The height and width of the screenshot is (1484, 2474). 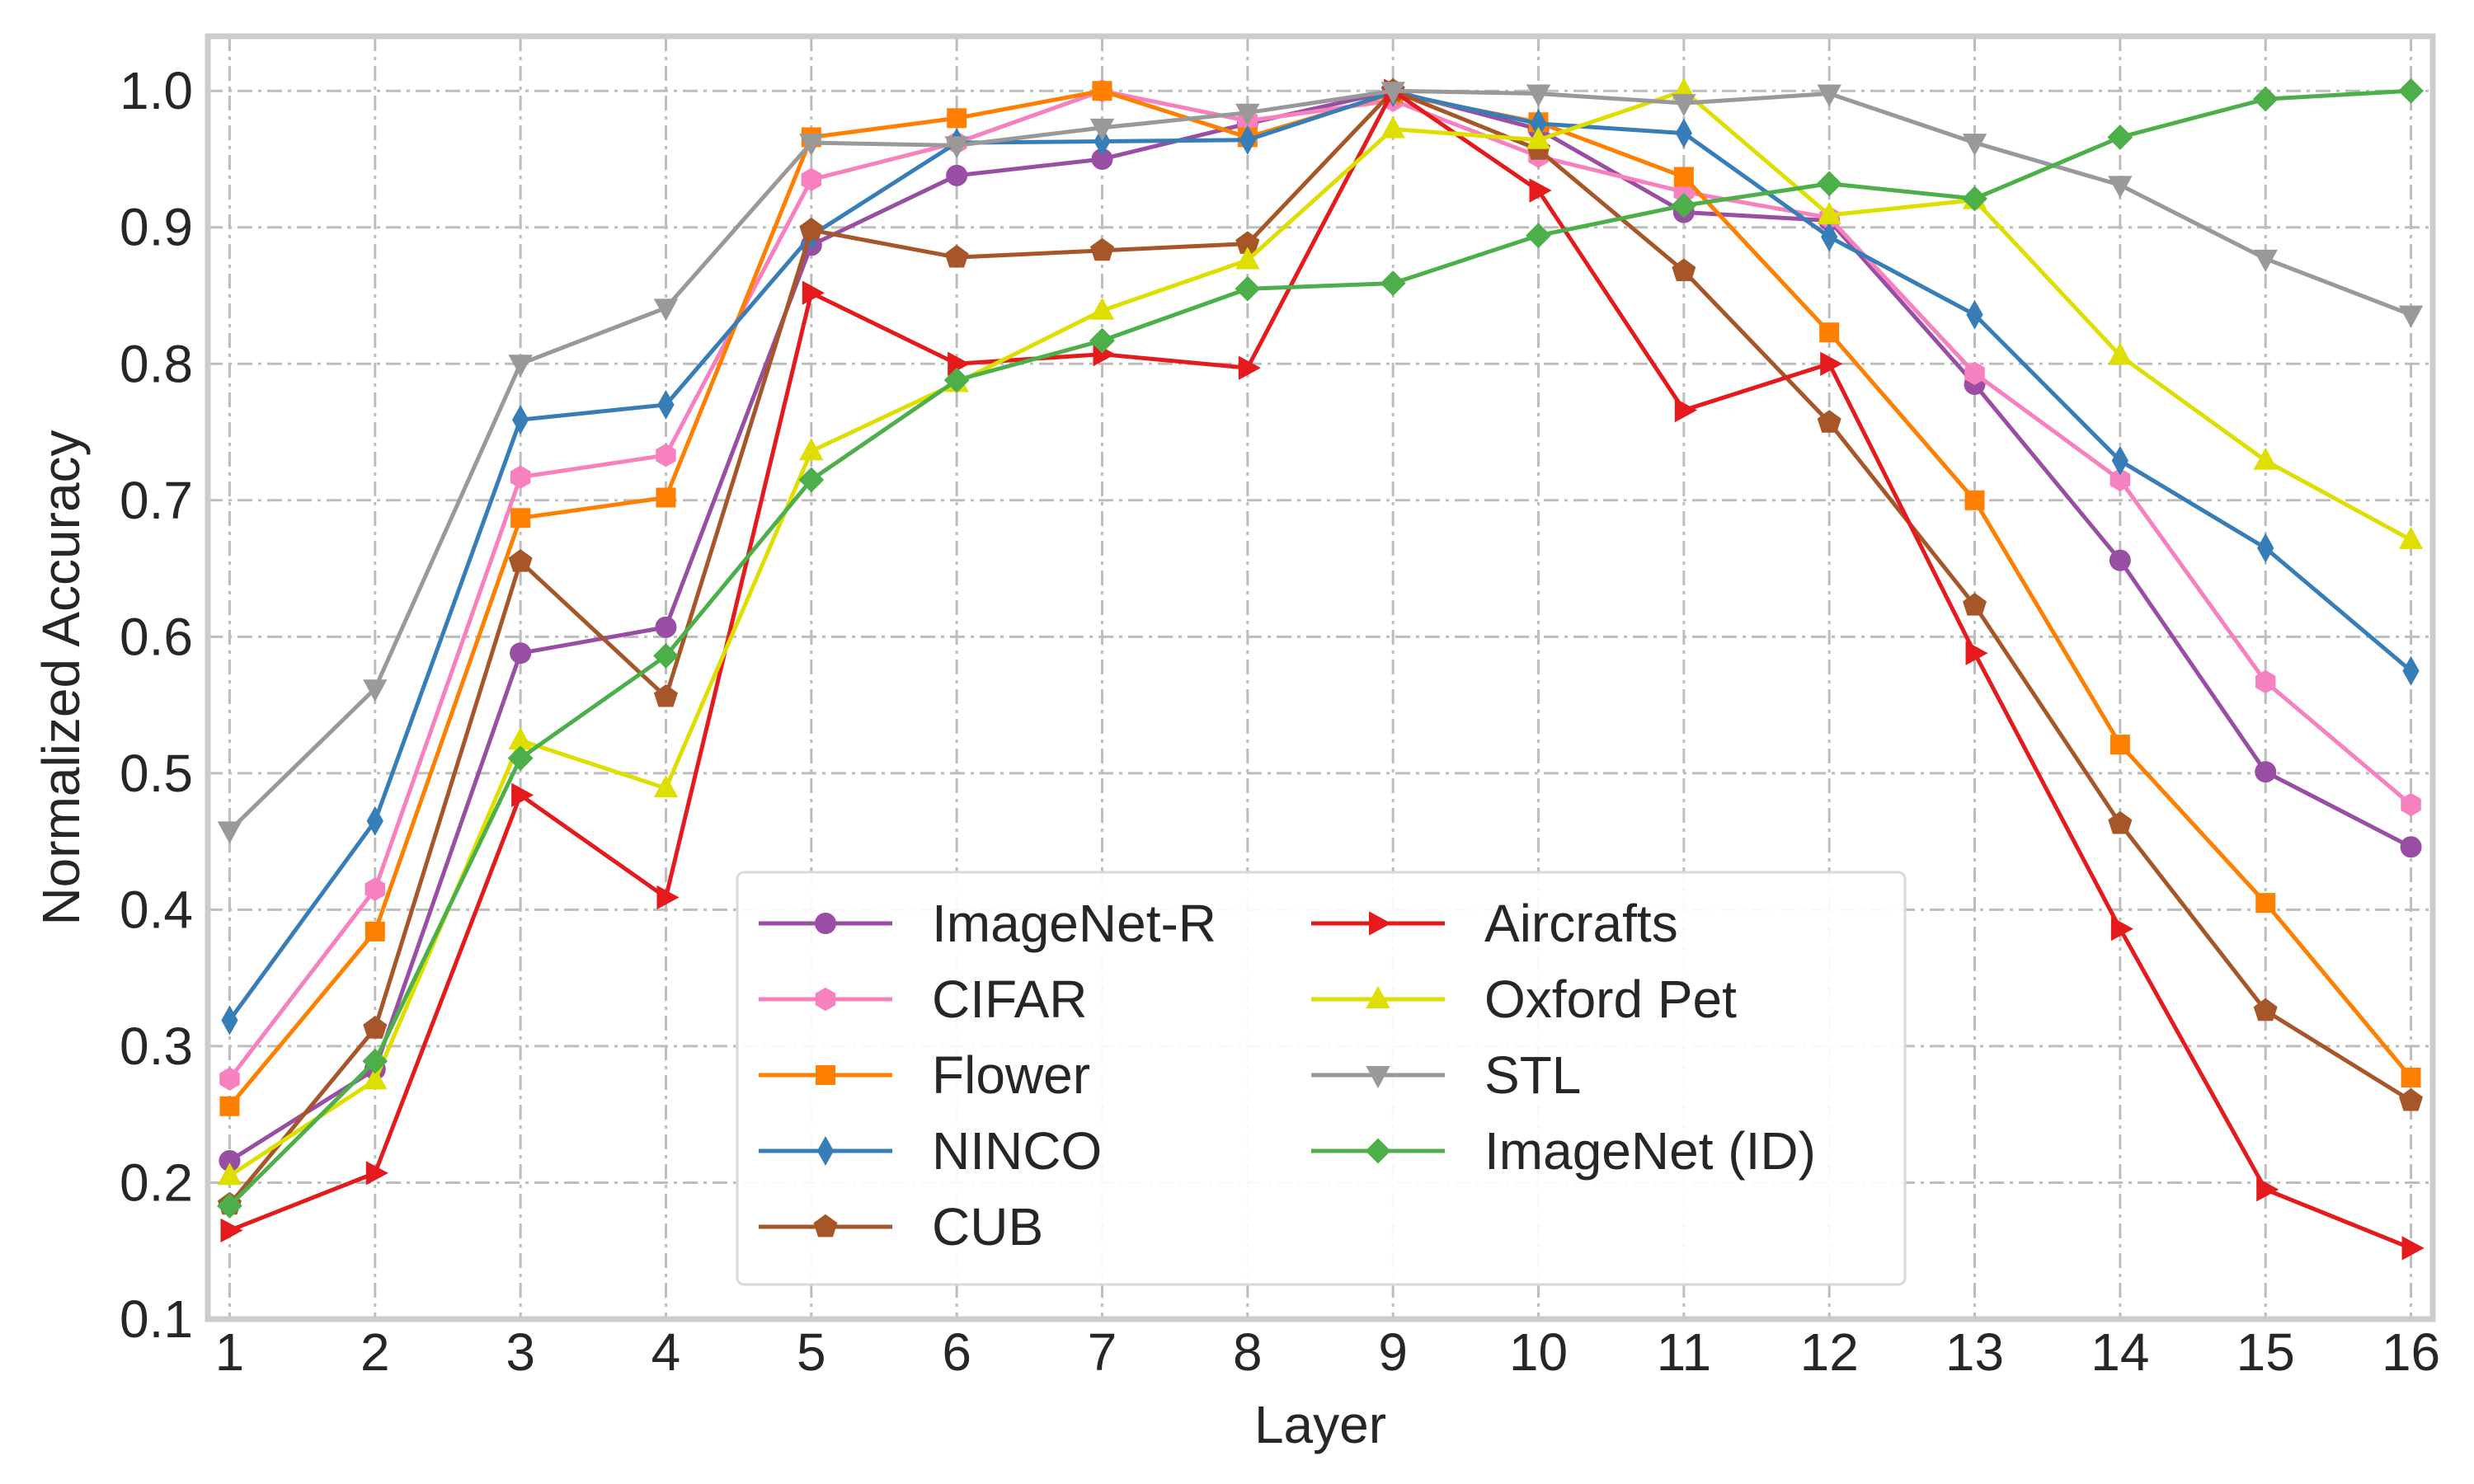 I want to click on y-tick-label: 0.1, so click(x=156, y=1319).